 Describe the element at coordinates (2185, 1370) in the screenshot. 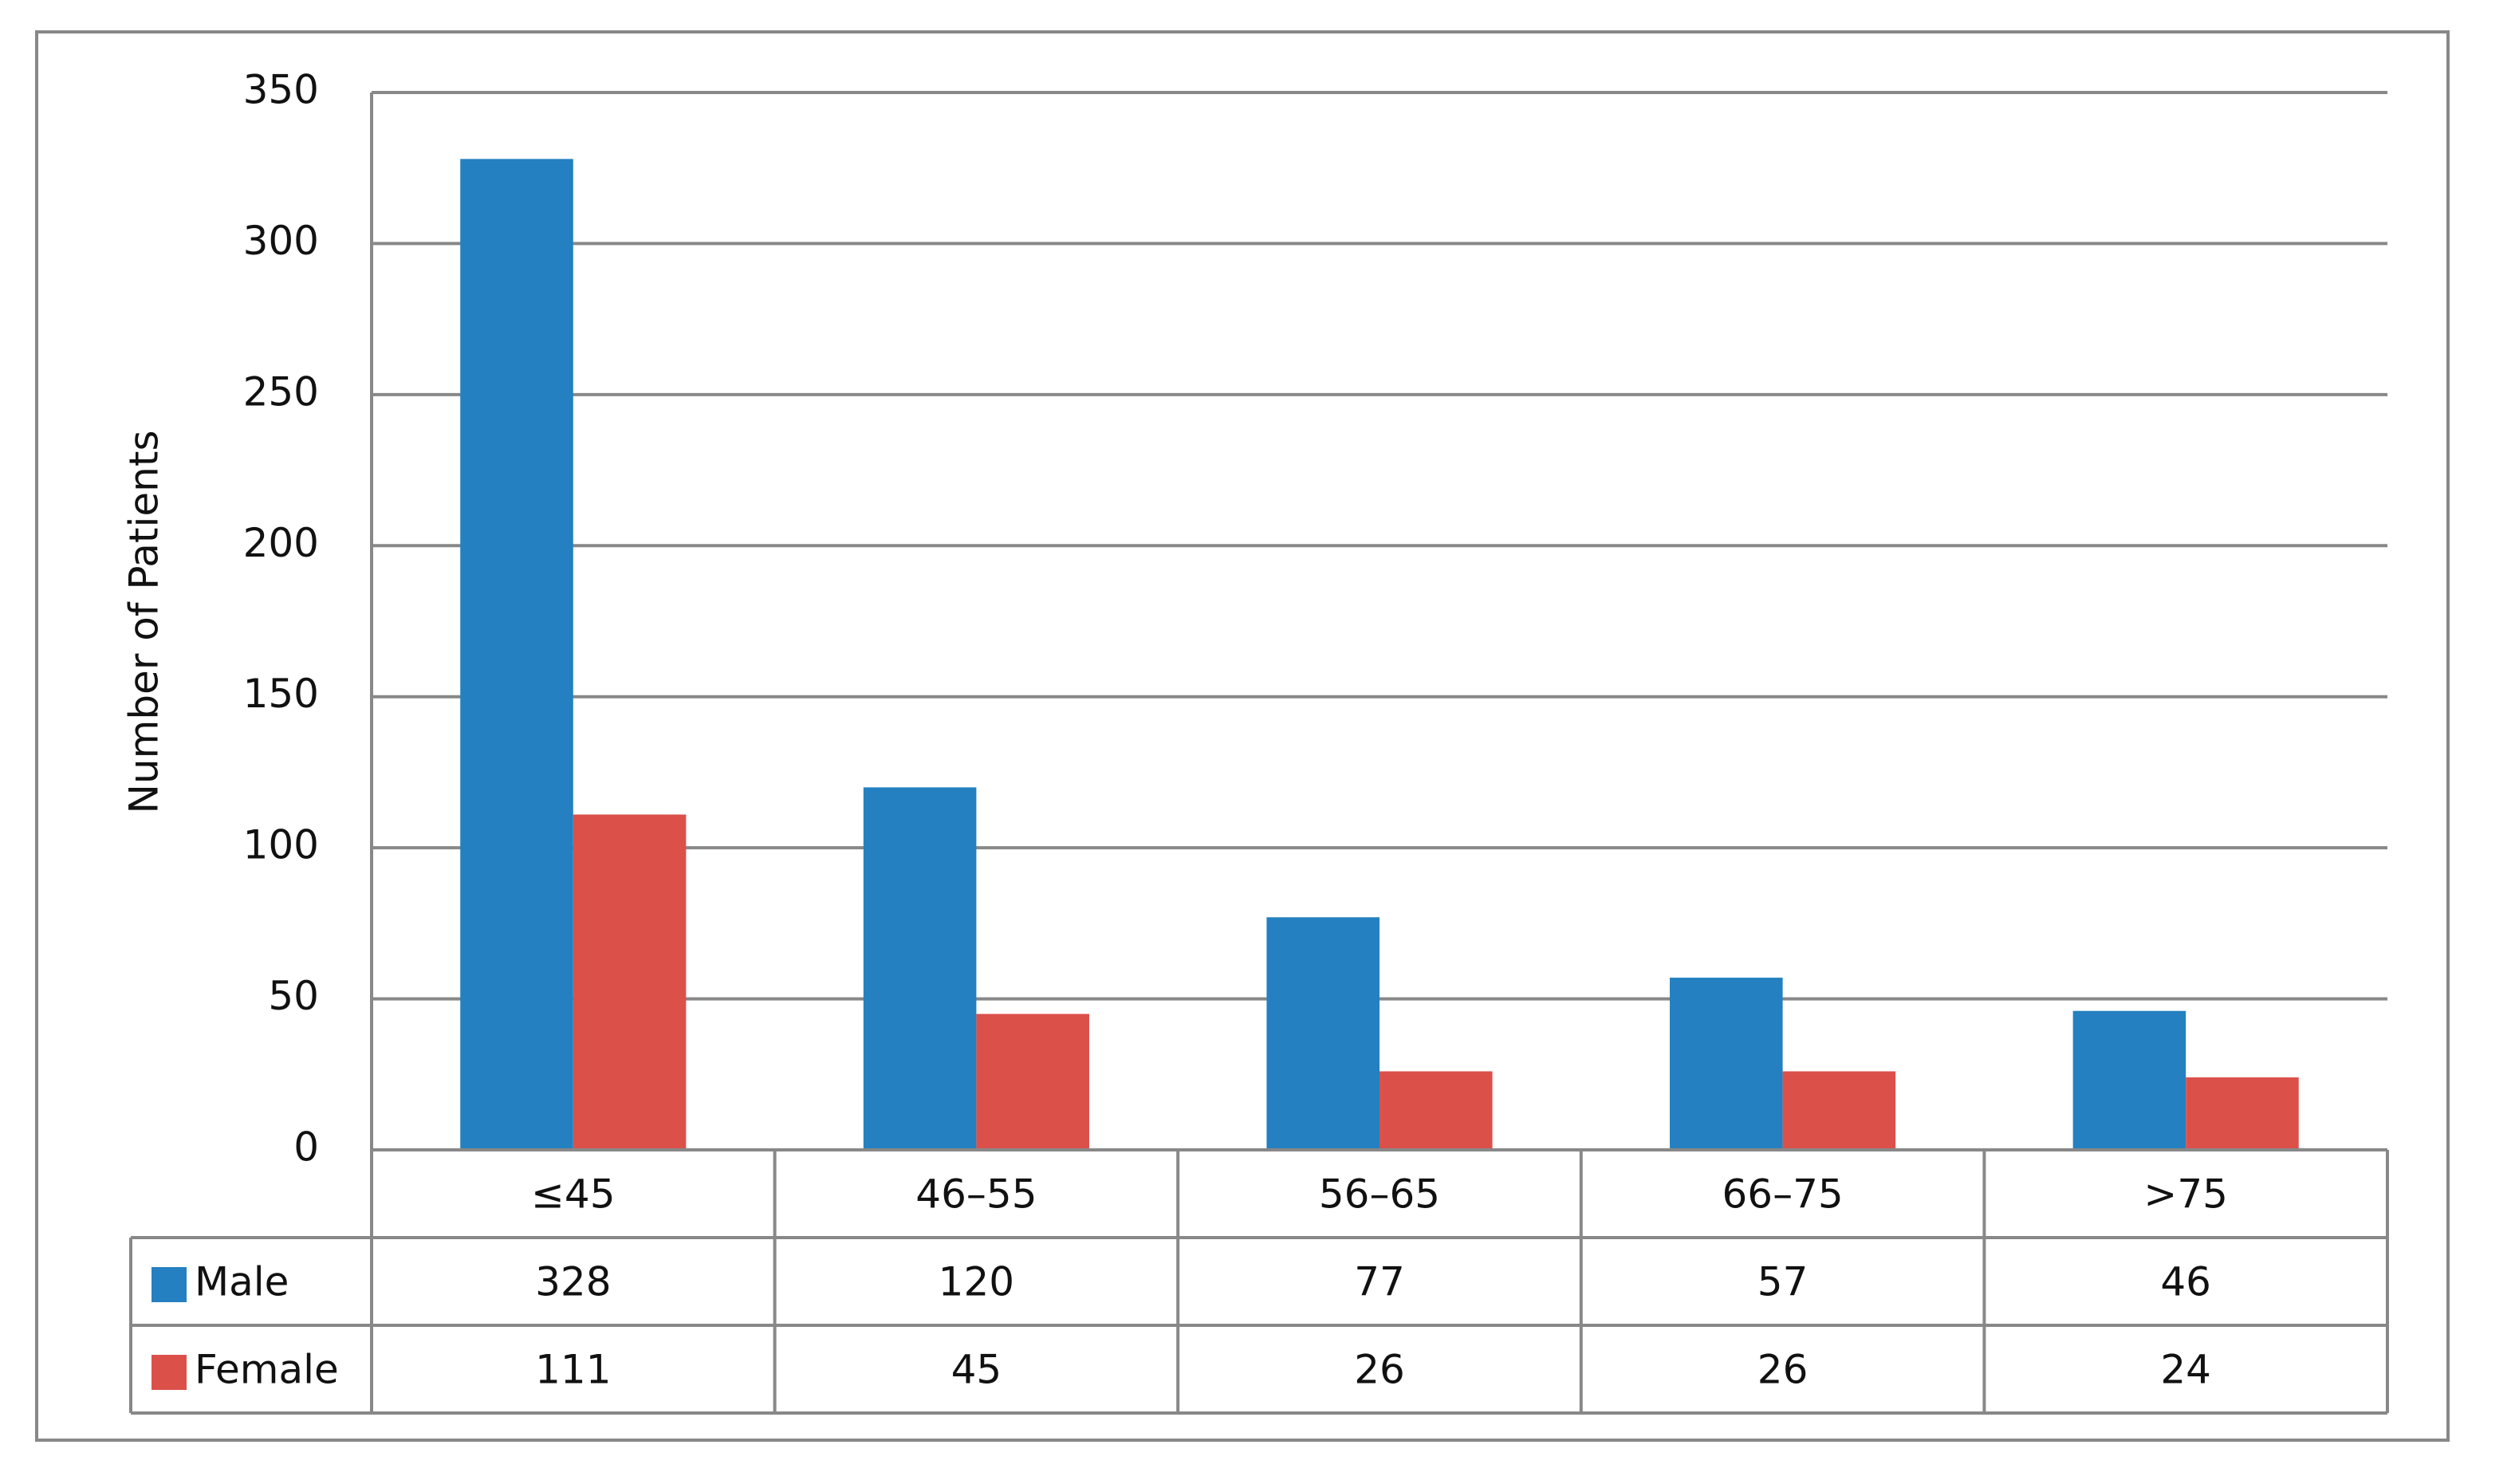

I see `table-value: 24` at that location.